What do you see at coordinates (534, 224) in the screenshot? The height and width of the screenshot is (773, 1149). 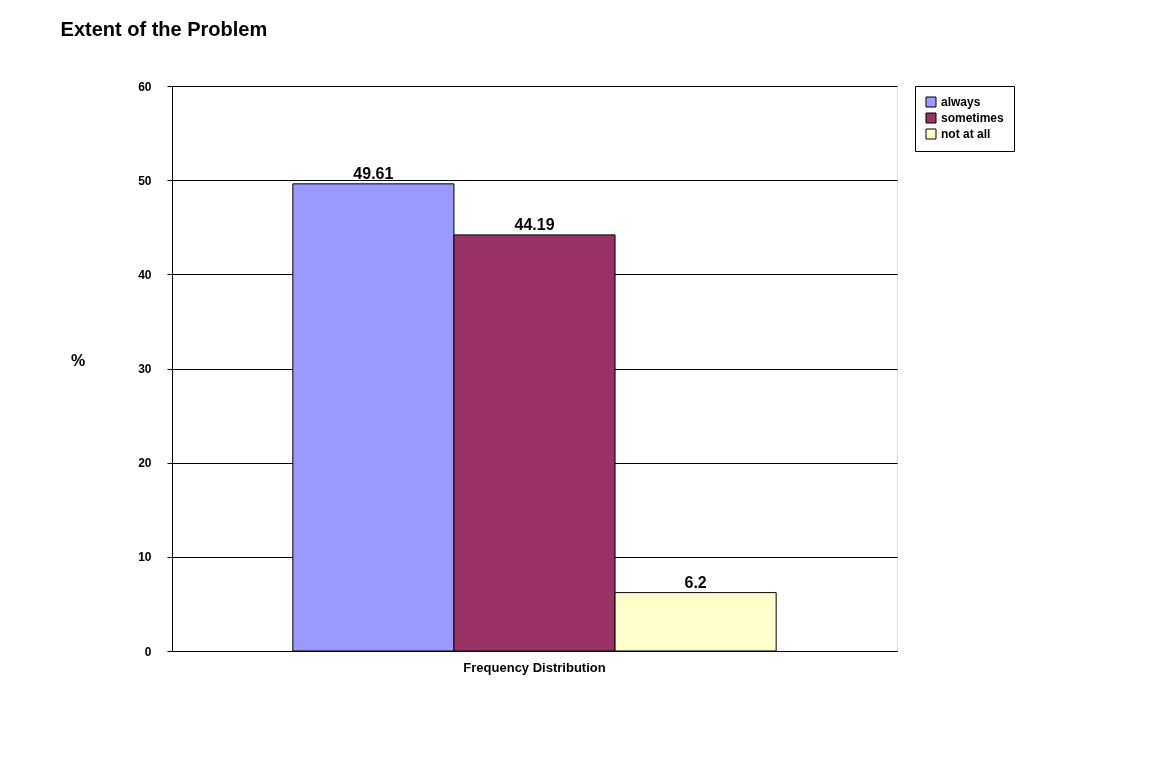 I see `data-label: 44.19` at bounding box center [534, 224].